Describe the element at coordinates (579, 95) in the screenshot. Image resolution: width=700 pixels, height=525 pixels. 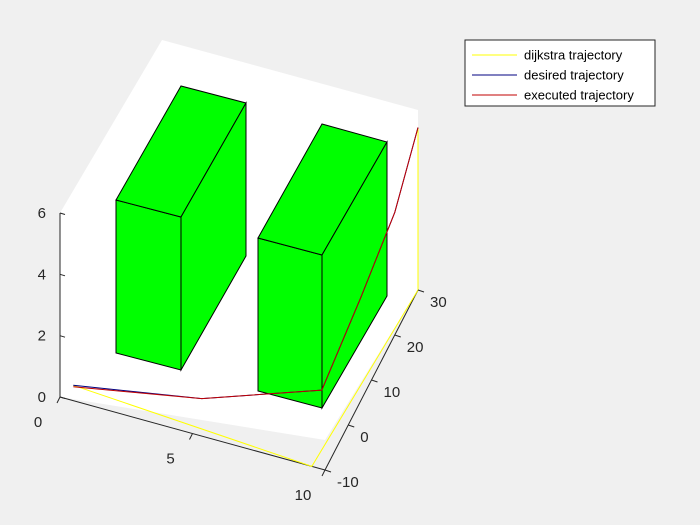
I see `legend-label: executed trajectory` at that location.